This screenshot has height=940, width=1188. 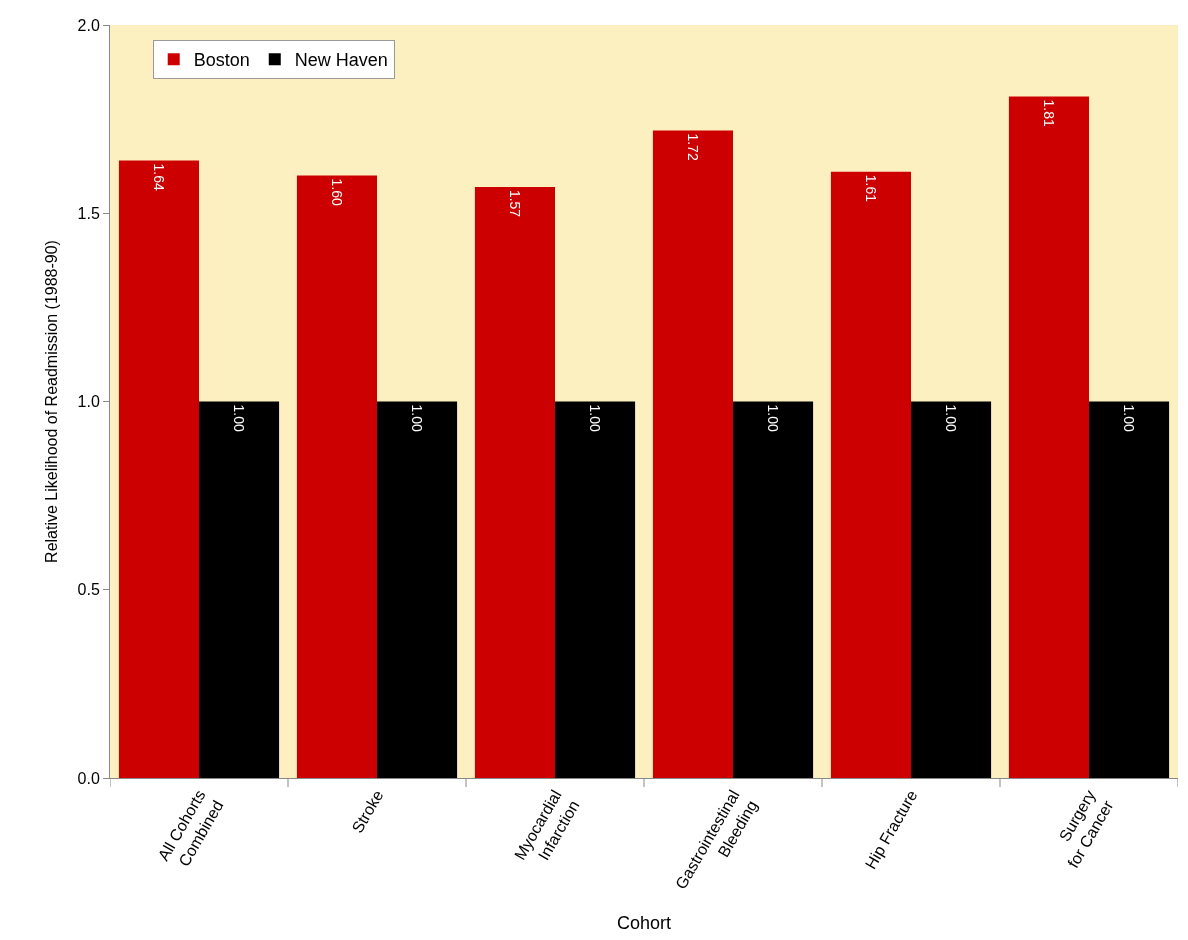 I want to click on legend-label: New Haven, so click(x=341, y=60).